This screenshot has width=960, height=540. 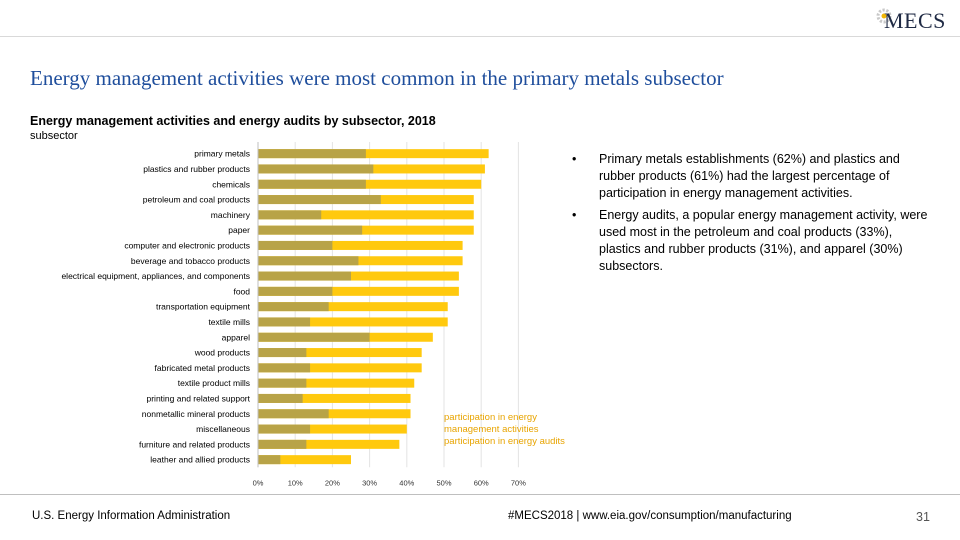 What do you see at coordinates (231, 215) in the screenshot?
I see `category-label: machinery` at bounding box center [231, 215].